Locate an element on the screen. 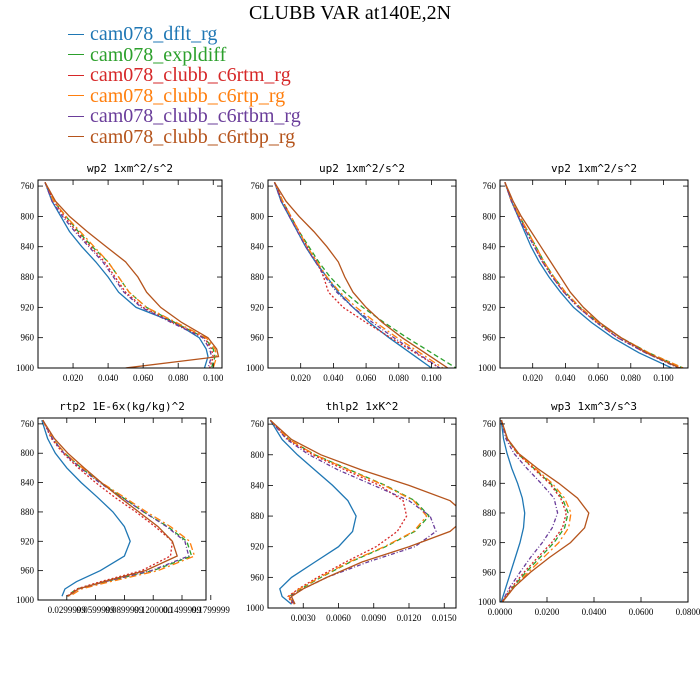  panel-title: up2 1xm^2/s^2 is located at coordinates (362, 168).